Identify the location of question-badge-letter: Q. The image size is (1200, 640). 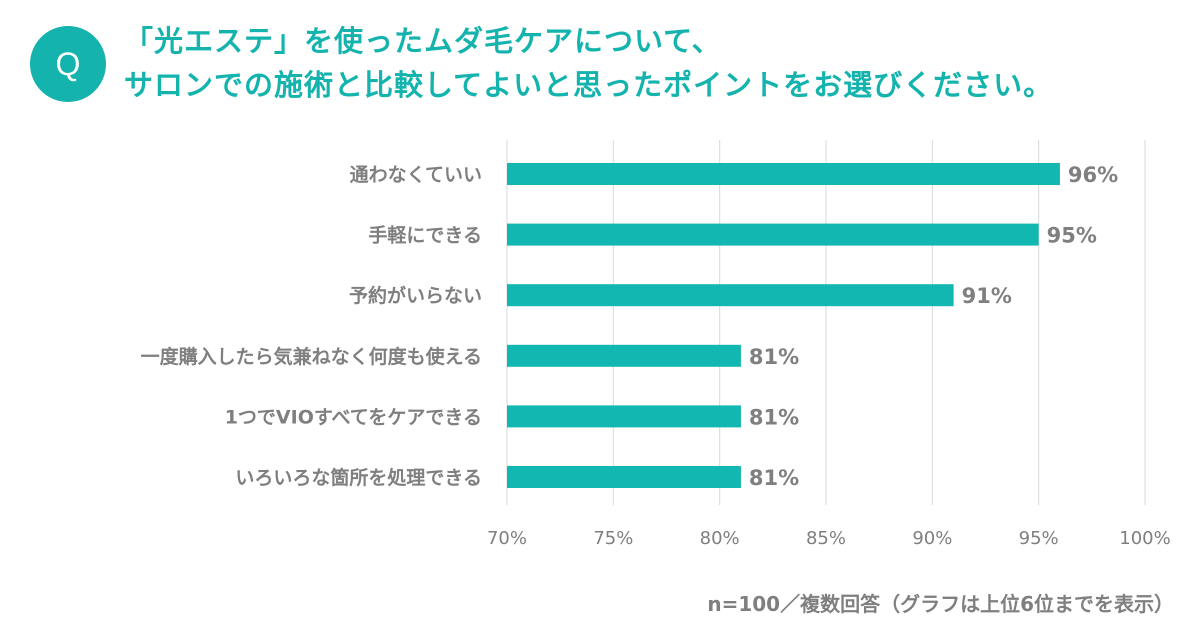
(68, 63).